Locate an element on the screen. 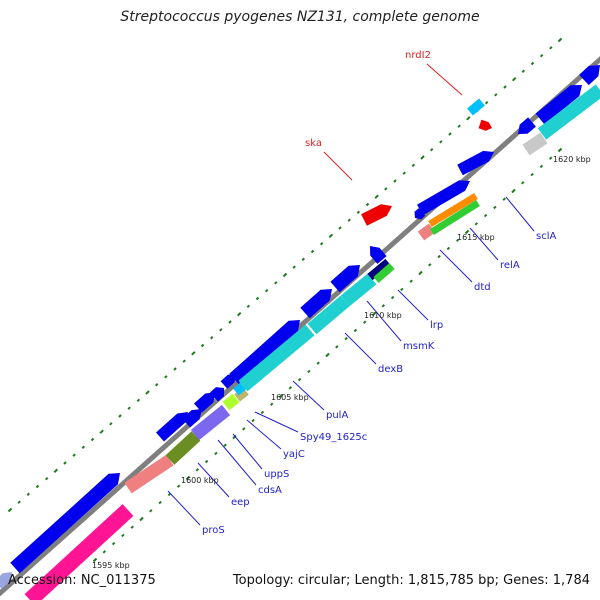 Image resolution: width=600 pixels, height=600 pixels. gene-label-msmk: msmK is located at coordinates (419, 346).